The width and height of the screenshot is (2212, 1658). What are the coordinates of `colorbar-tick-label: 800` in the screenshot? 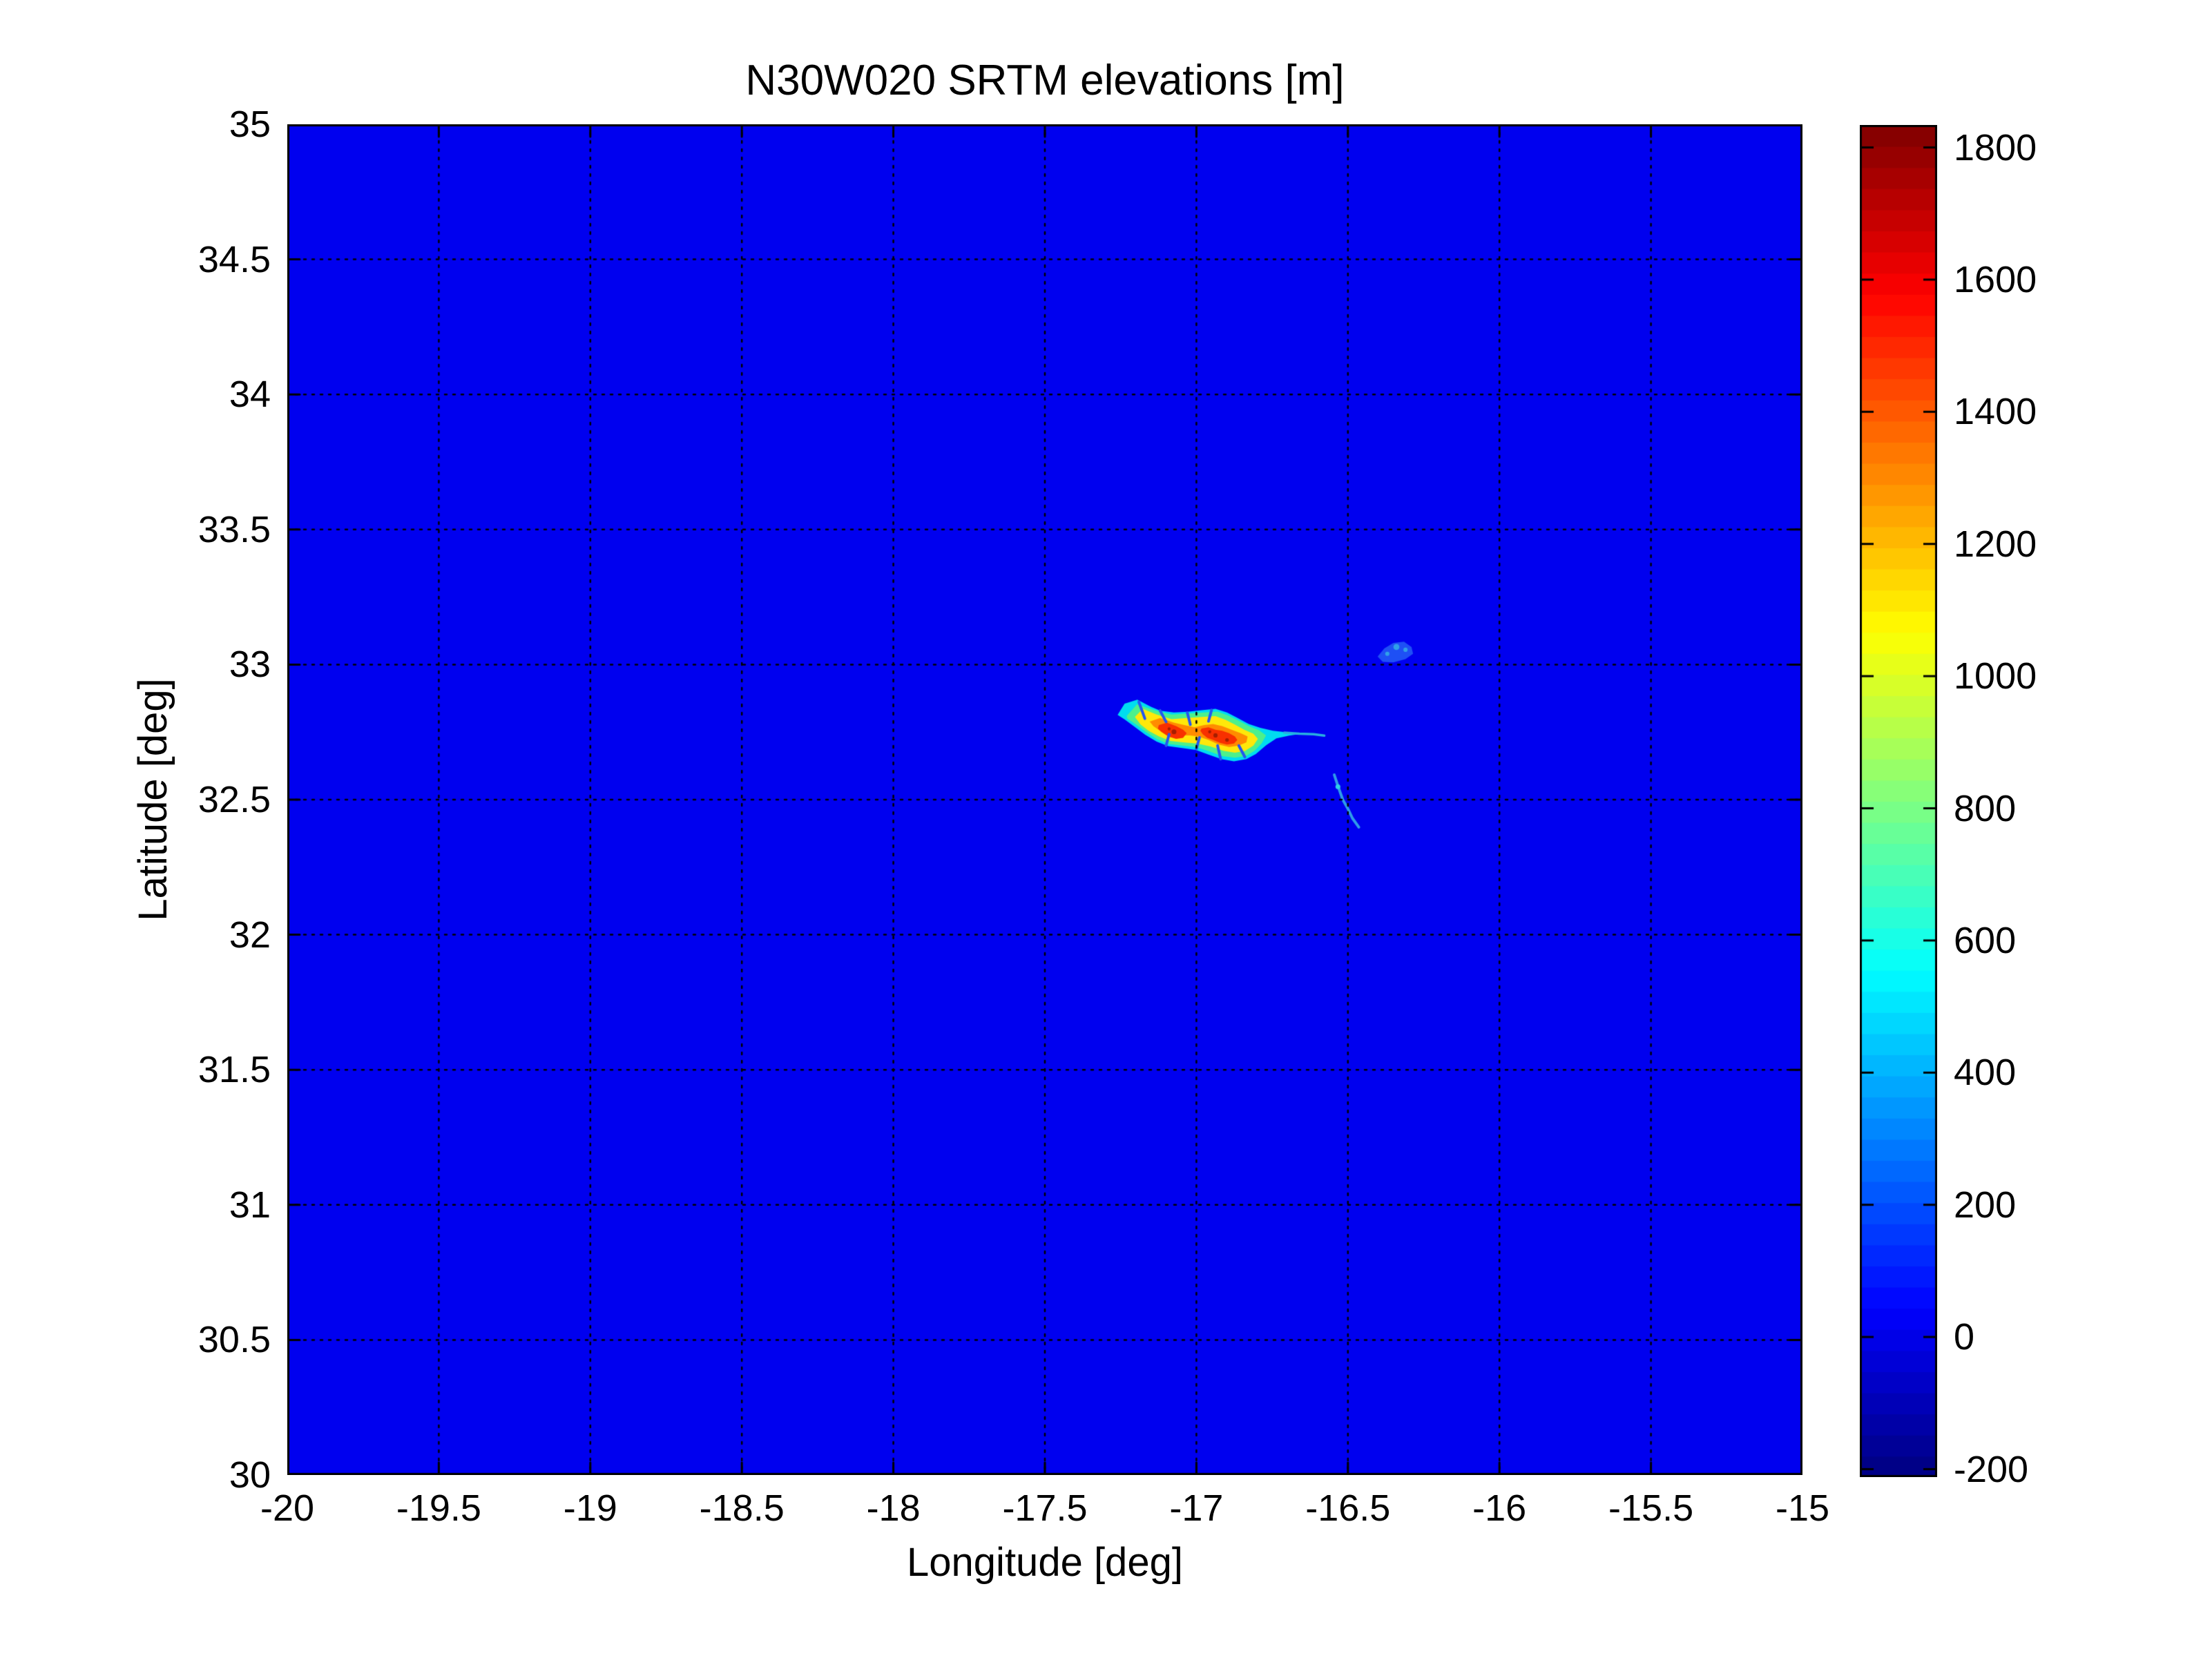 It's located at (1986, 808).